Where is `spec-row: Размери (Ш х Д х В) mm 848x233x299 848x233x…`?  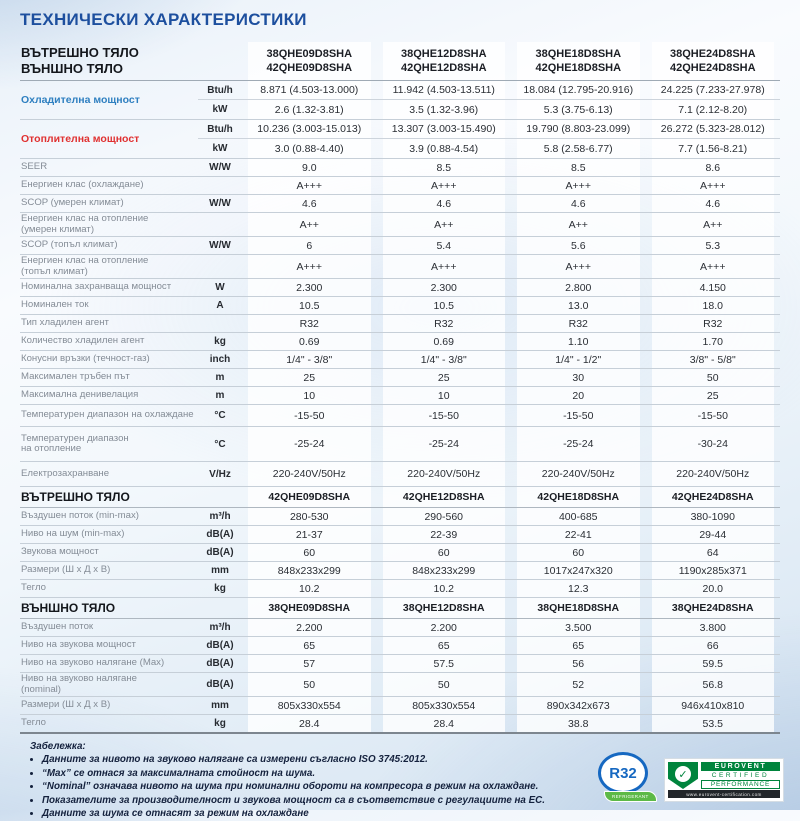 spec-row: Размери (Ш х Д х В) mm 848x233x299 848x233x… is located at coordinates (400, 571).